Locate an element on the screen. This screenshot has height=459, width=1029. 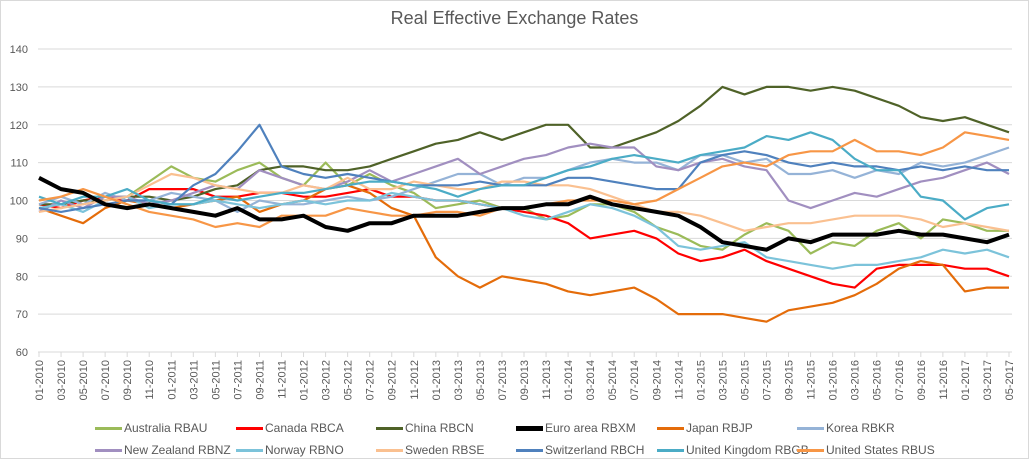
x-tick-label: 09-2014 is located at coordinates (657, 380).